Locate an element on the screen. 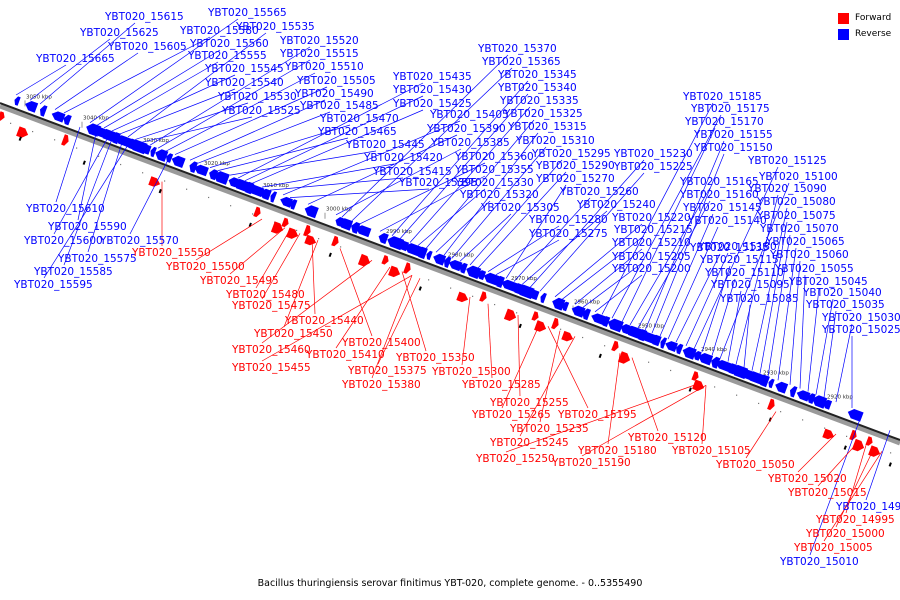 Image resolution: width=900 pixels, height=600 pixels. gene-label: YBT020_15365 is located at coordinates (521, 62).